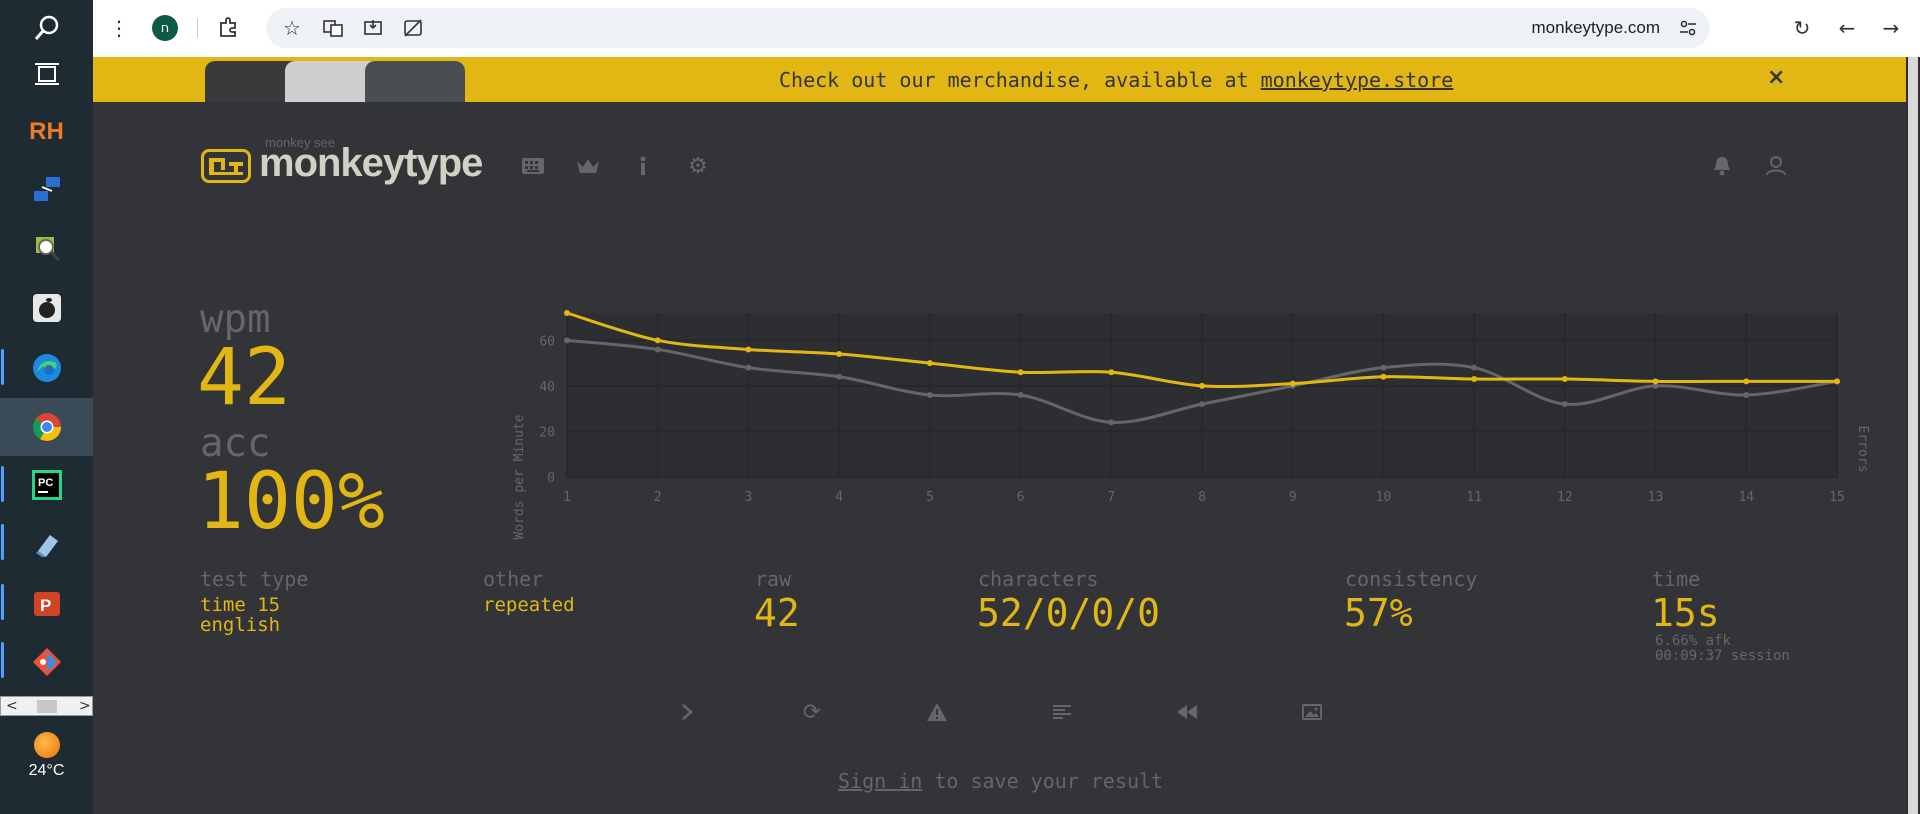  What do you see at coordinates (373, 28) in the screenshot?
I see `install-app-icon` at bounding box center [373, 28].